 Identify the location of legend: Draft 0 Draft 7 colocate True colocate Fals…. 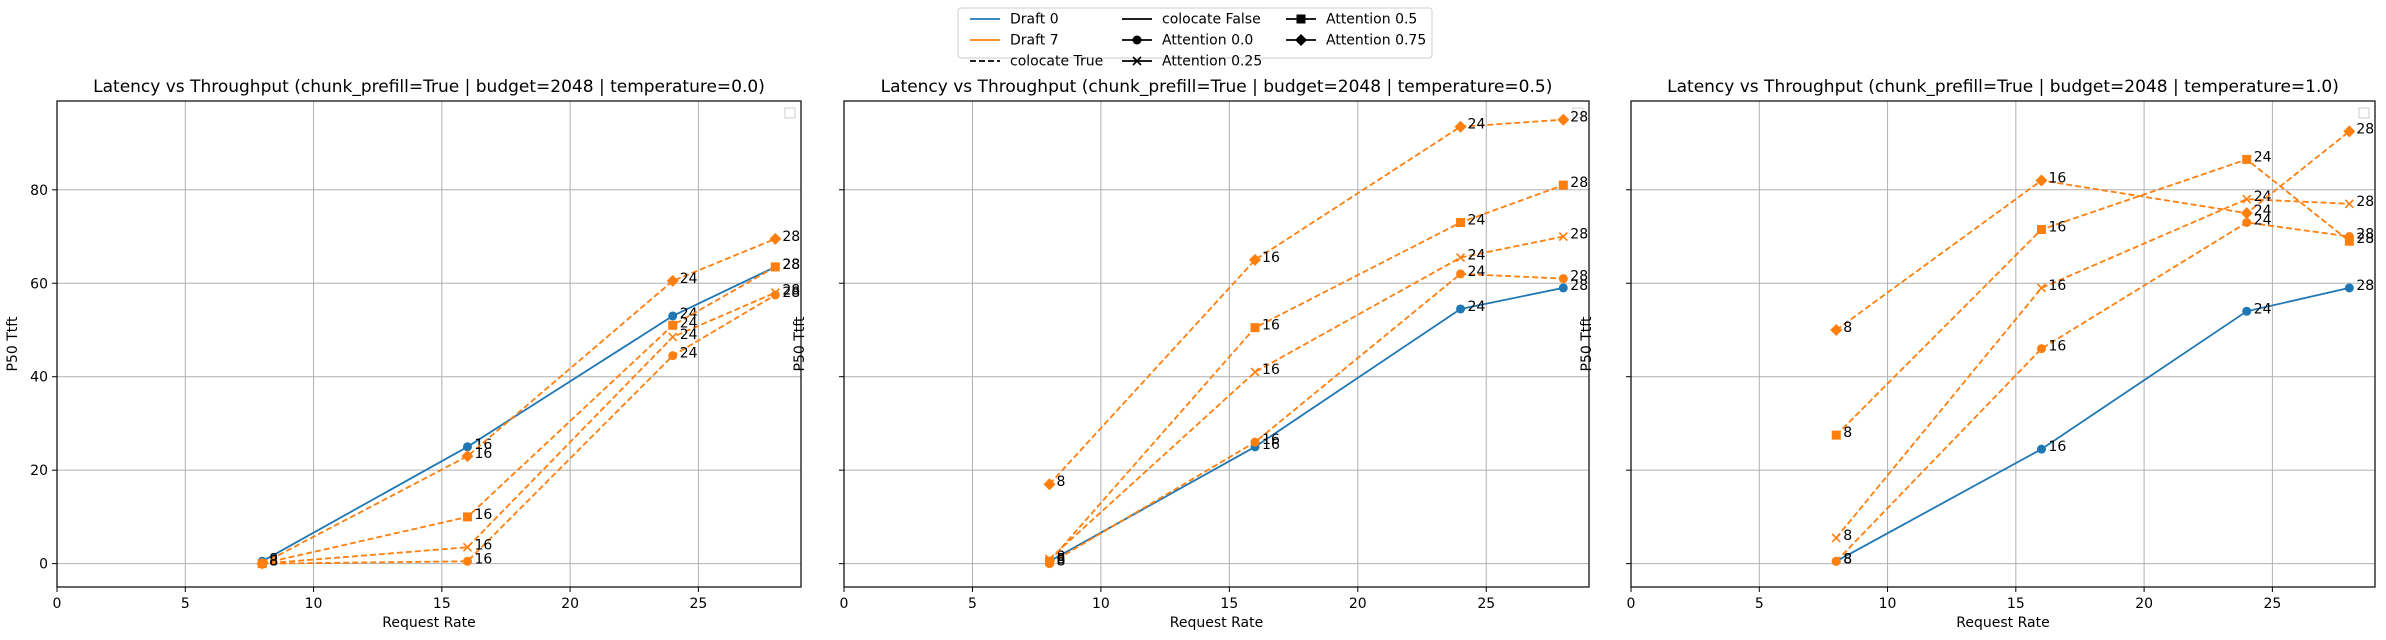
(1195, 38).